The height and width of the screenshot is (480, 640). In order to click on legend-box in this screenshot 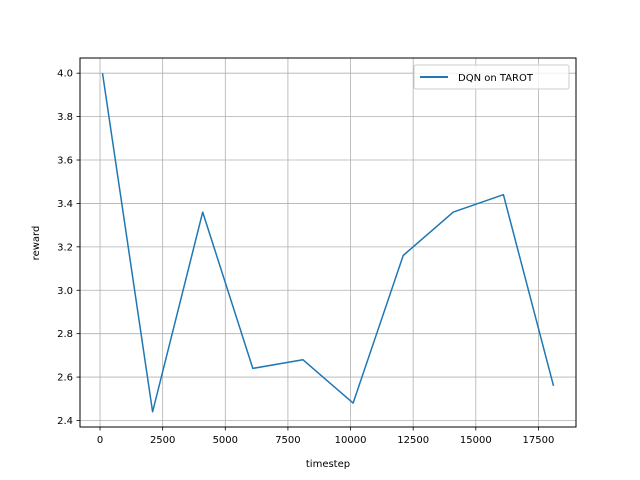, I will do `click(491, 77)`.